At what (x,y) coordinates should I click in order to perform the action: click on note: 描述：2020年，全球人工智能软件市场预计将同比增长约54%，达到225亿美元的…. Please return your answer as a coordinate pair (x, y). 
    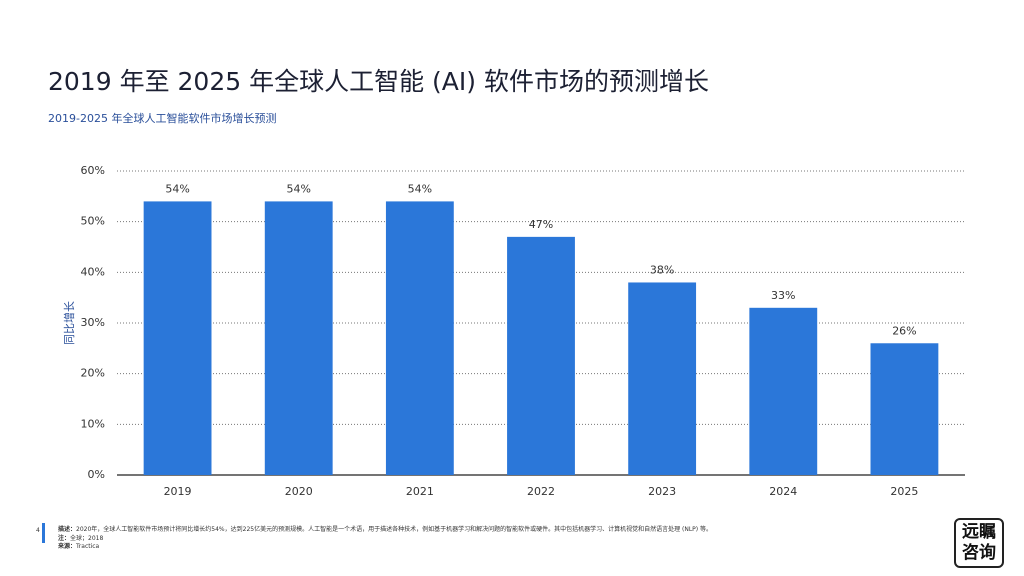
    Looking at the image, I should click on (385, 530).